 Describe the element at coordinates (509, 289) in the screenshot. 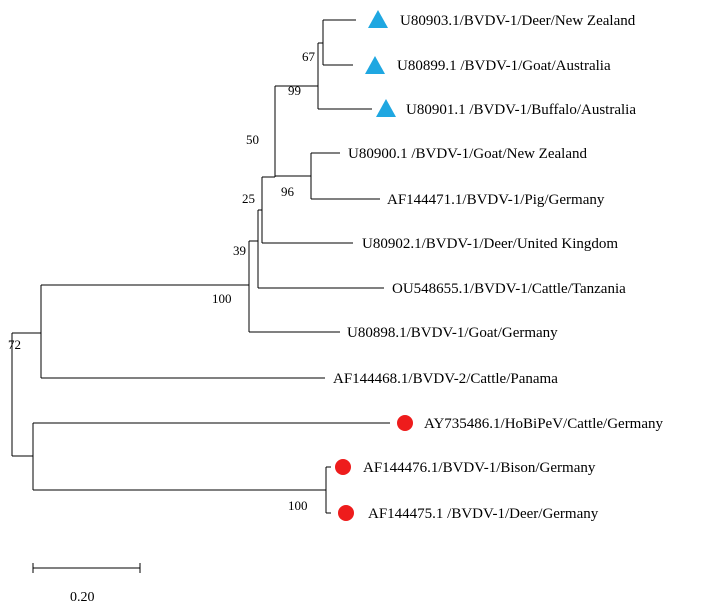

I see `taxon-label: OU548655.1/BVDV-1/Cattle/Tanzania` at that location.